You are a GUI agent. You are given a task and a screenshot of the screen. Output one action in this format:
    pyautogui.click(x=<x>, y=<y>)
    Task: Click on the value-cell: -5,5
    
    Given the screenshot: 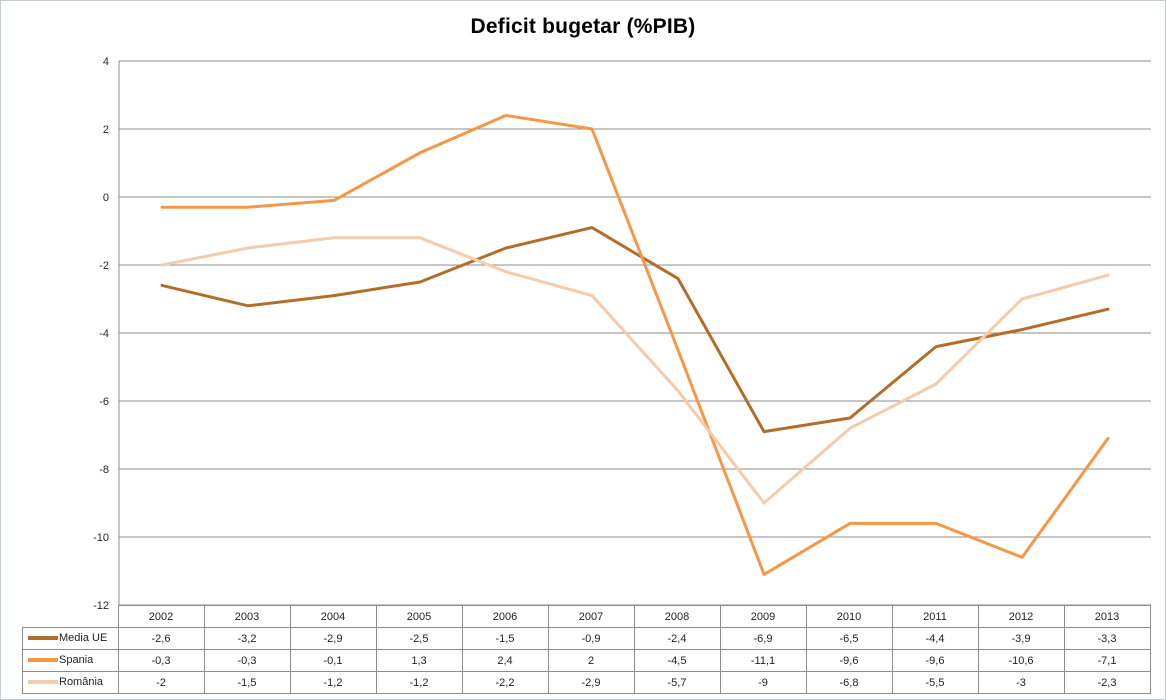 What is the action you would take?
    pyautogui.click(x=935, y=682)
    